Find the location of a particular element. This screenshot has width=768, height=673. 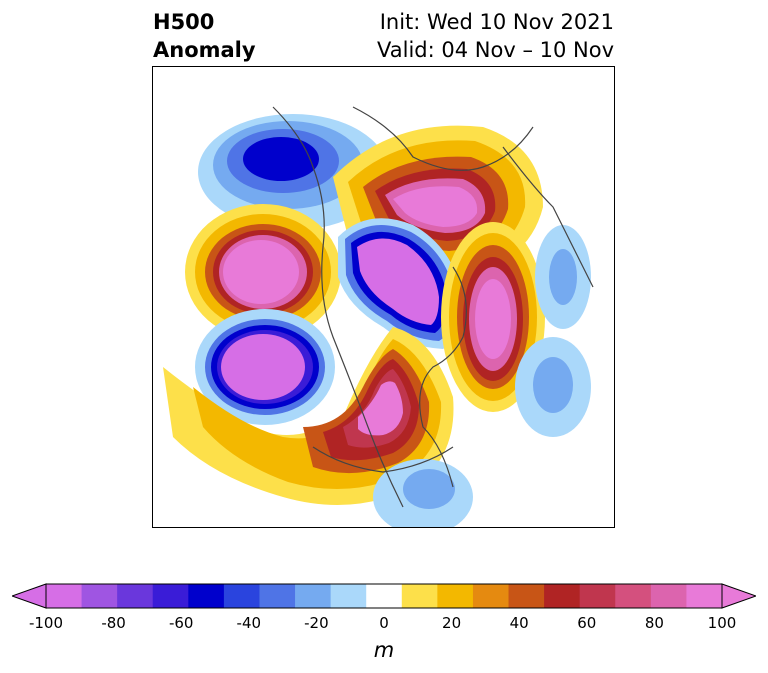

colorbar-tick-label: -40 is located at coordinates (249, 623).